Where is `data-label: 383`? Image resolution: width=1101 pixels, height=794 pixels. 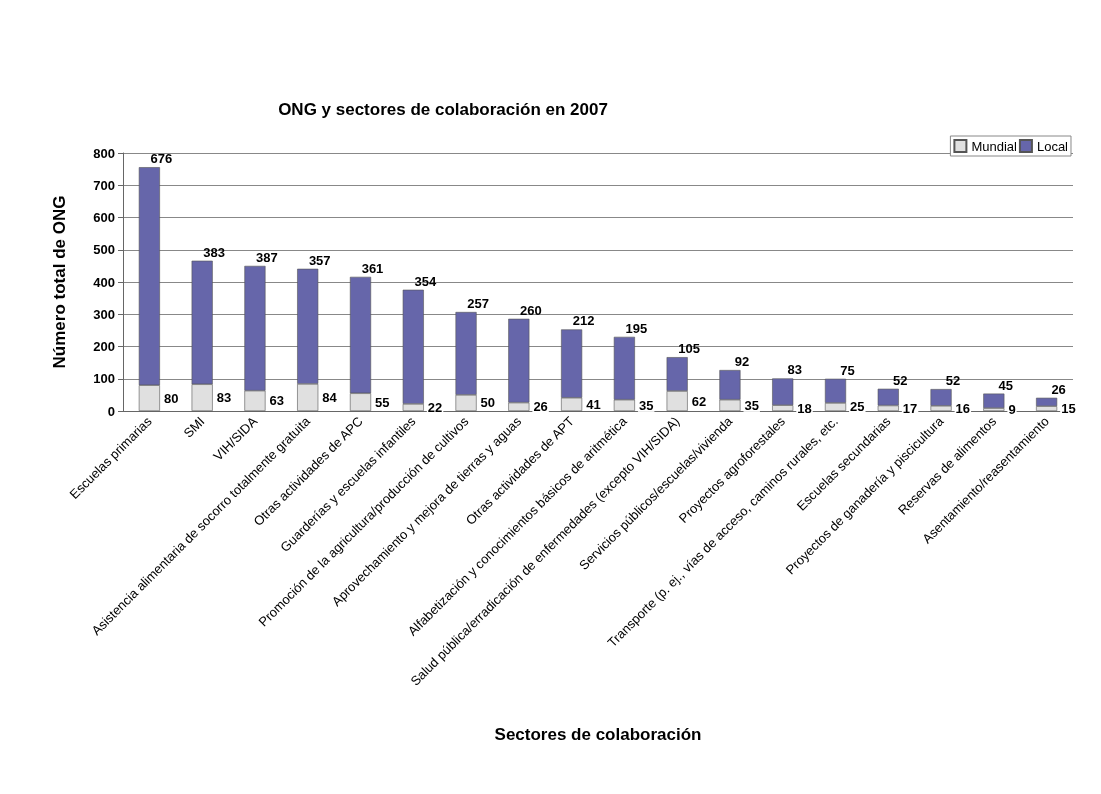 data-label: 383 is located at coordinates (214, 252).